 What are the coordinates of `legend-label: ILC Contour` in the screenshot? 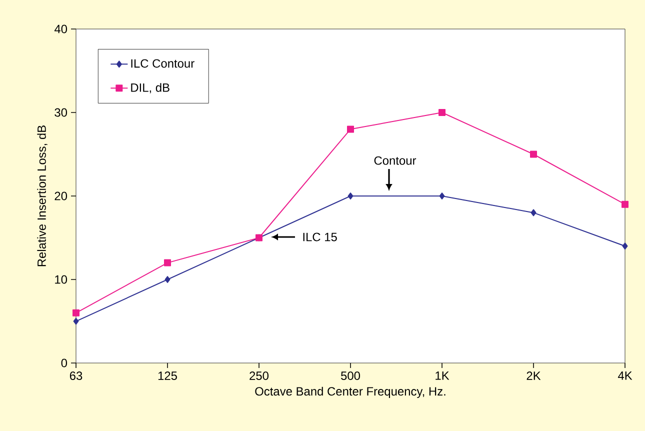 It's located at (162, 63).